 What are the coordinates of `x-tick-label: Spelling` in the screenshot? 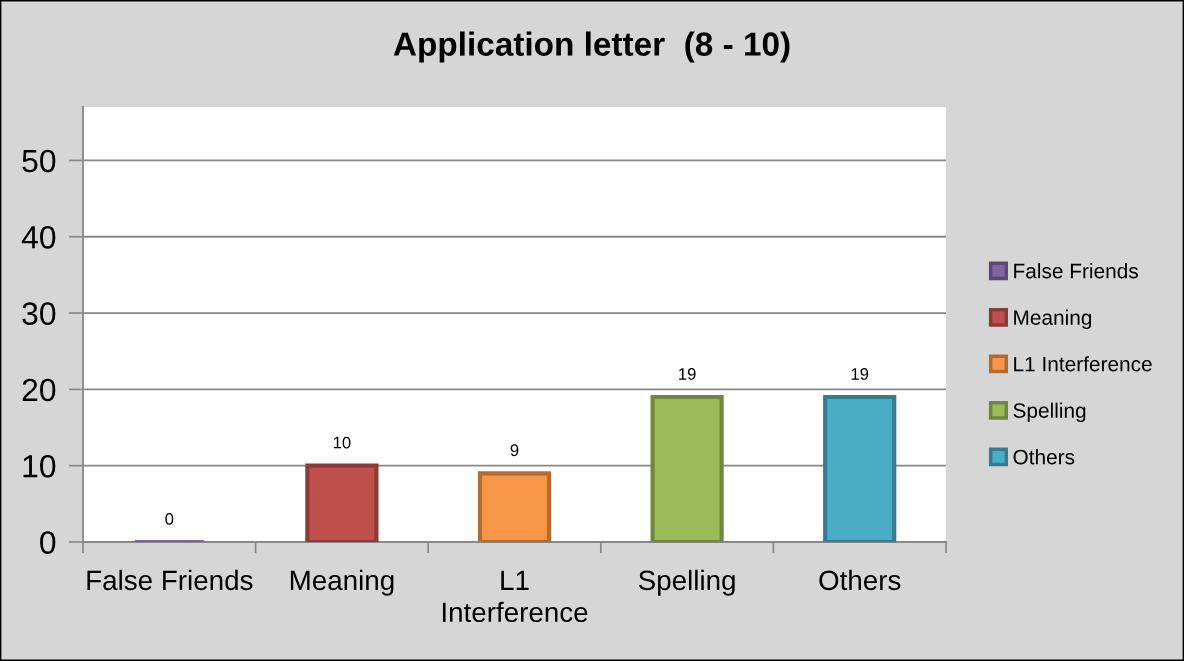 It's located at (686, 582).